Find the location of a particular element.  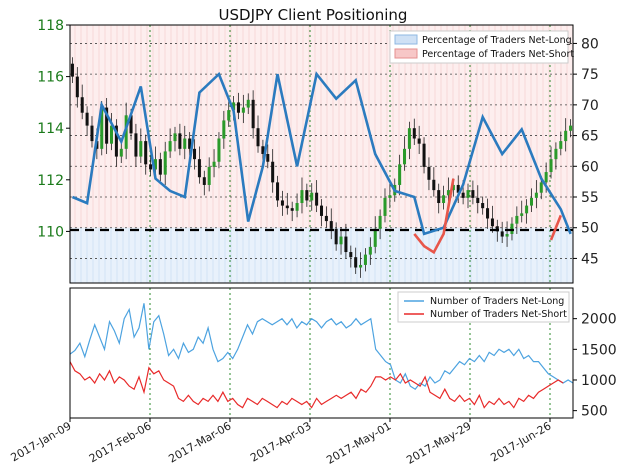

legend-swatch-net-long is located at coordinates (406, 39).